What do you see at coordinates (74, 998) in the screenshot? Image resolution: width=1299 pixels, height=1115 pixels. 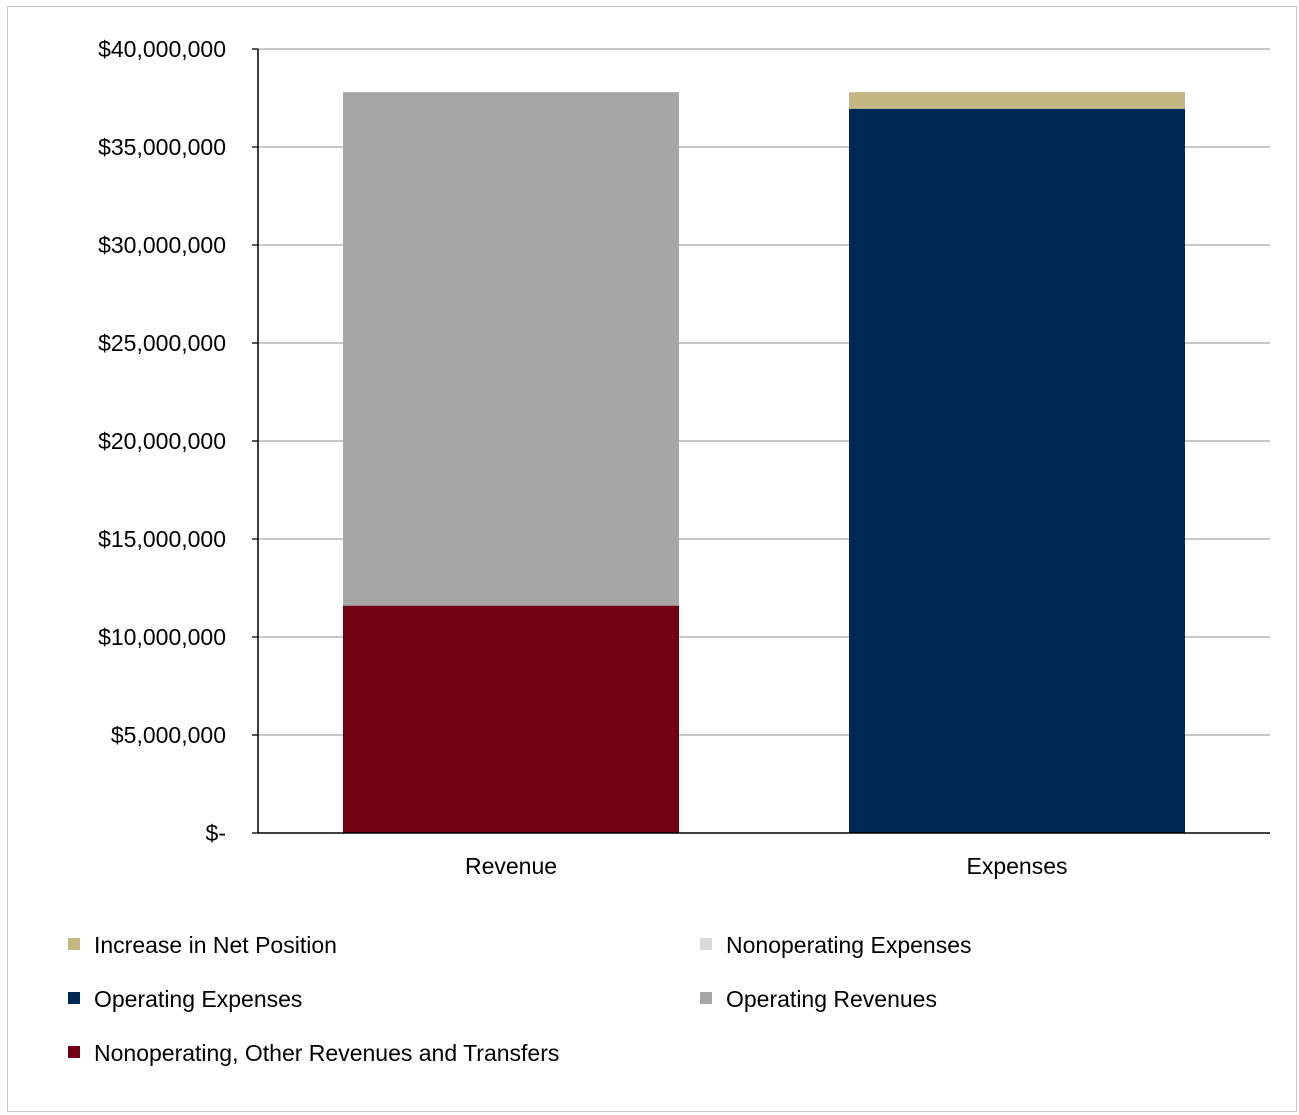 I see `legend-swatch-operating-expenses` at bounding box center [74, 998].